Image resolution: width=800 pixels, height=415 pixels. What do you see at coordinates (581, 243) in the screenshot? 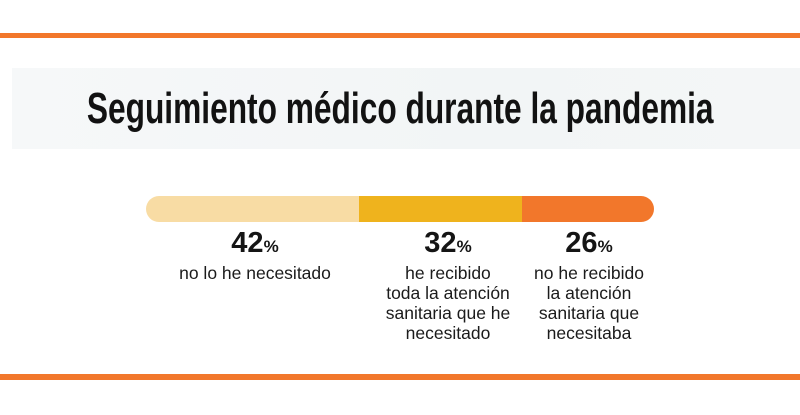
I see `percent-value: 26` at bounding box center [581, 243].